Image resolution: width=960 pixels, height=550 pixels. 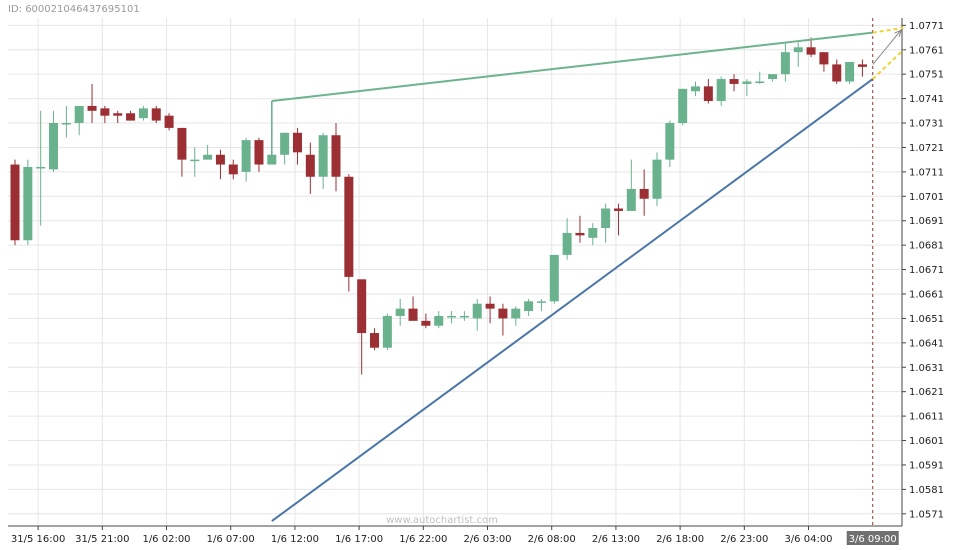 I want to click on x-tick-label: 2/6 23:00, so click(x=744, y=539).